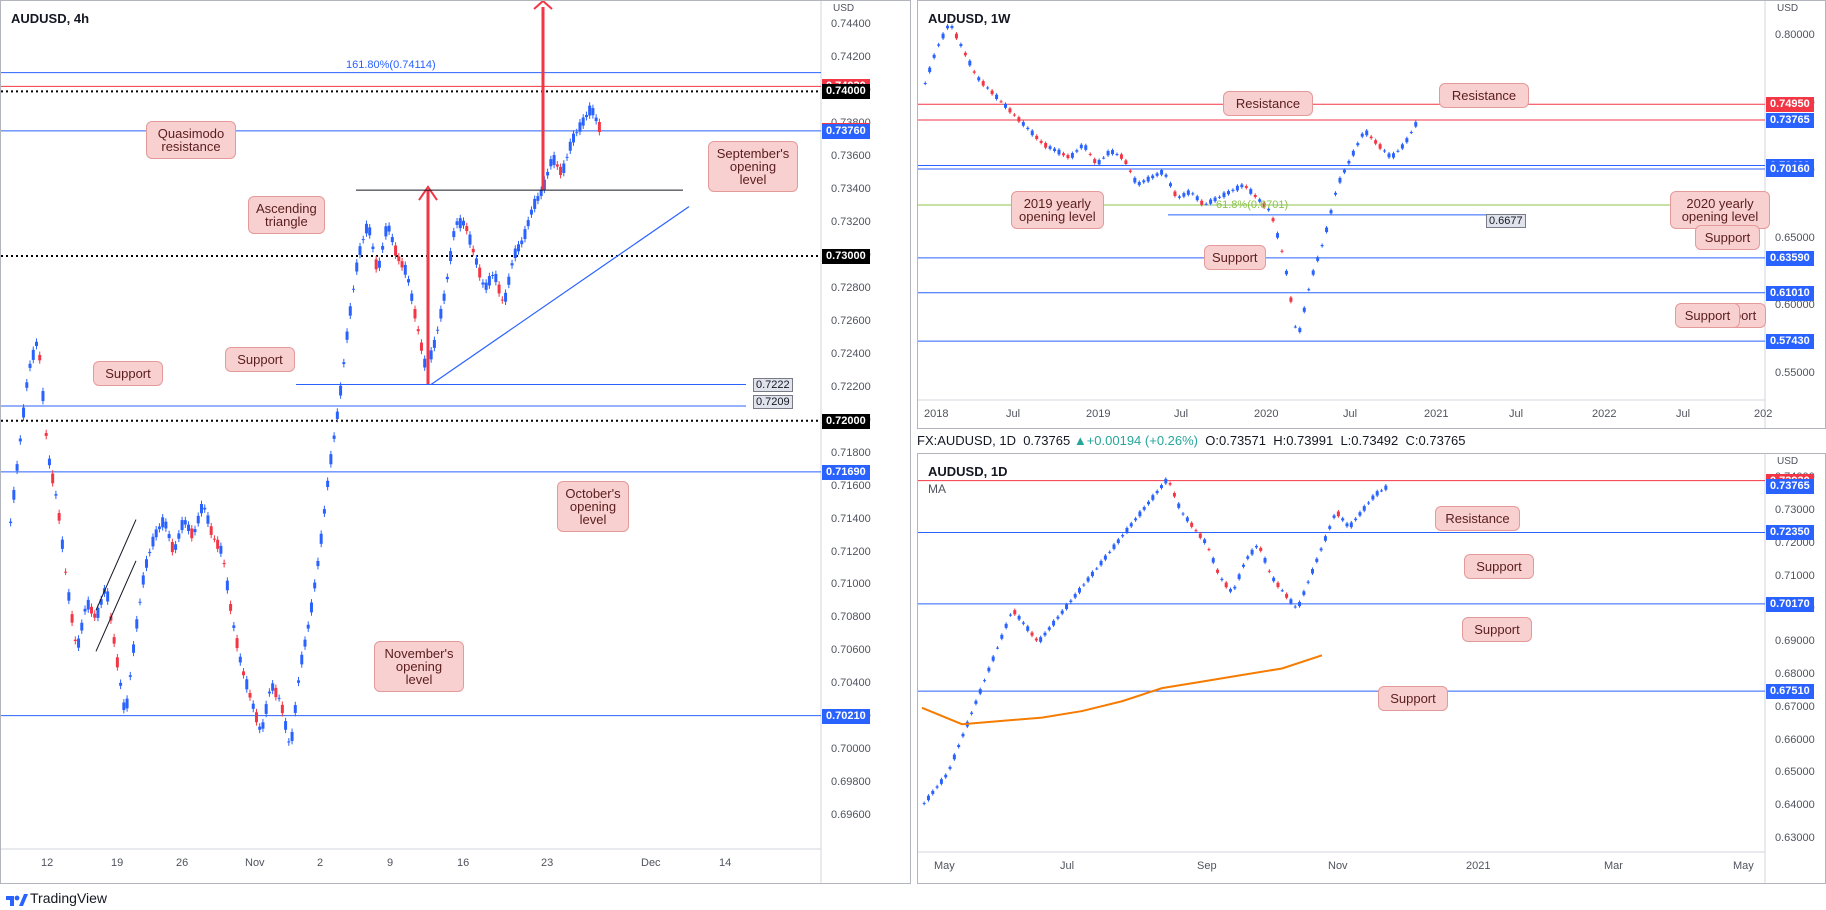 Image resolution: width=1826 pixels, height=910 pixels. I want to click on y-tick-label: 0.63000, so click(1795, 837).